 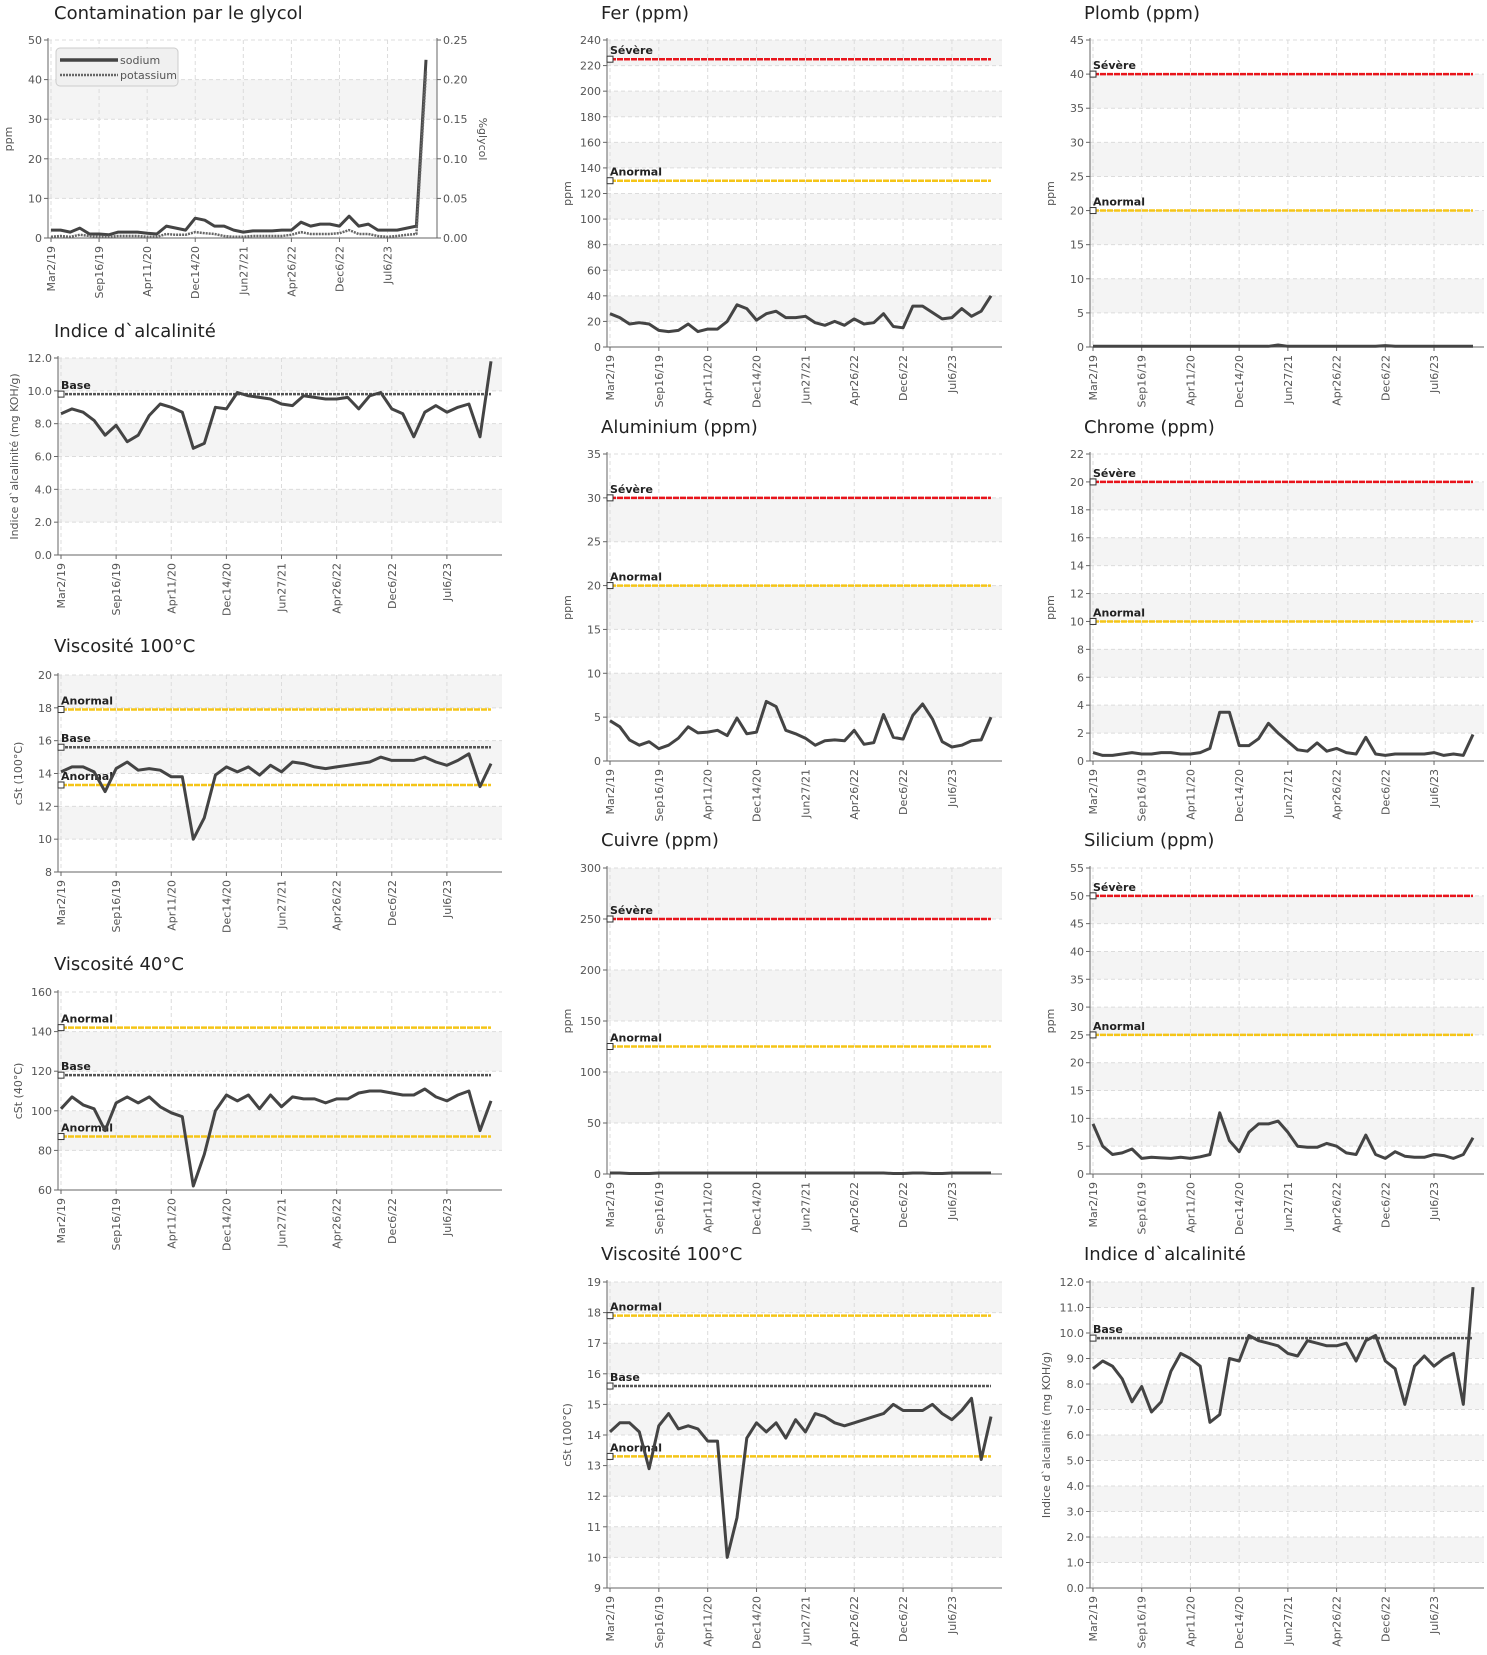 I want to click on chart-title: Chrome (ppm), so click(x=1149, y=427).